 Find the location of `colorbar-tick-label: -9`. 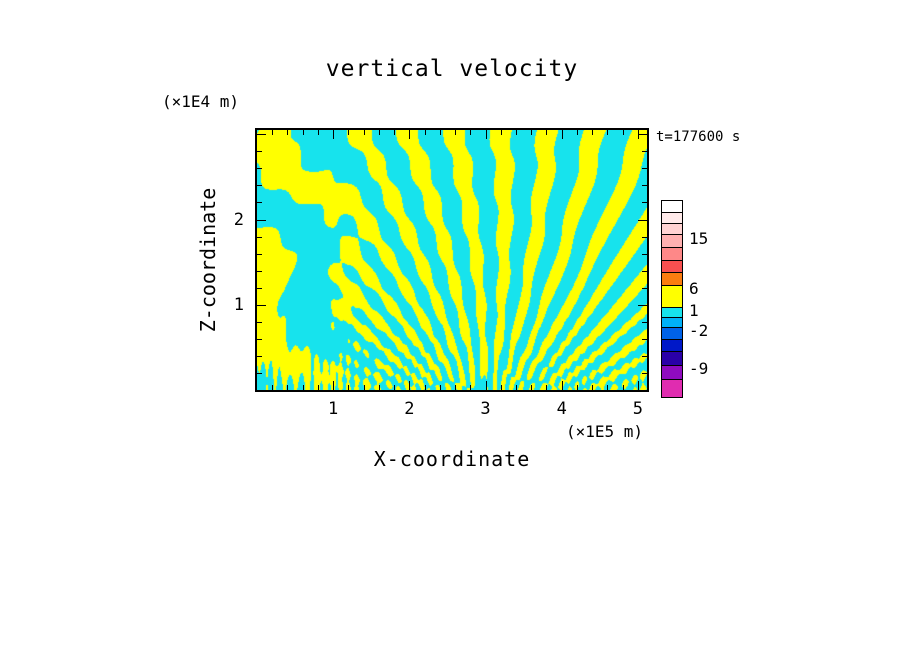

colorbar-tick-label: -9 is located at coordinates (699, 368).